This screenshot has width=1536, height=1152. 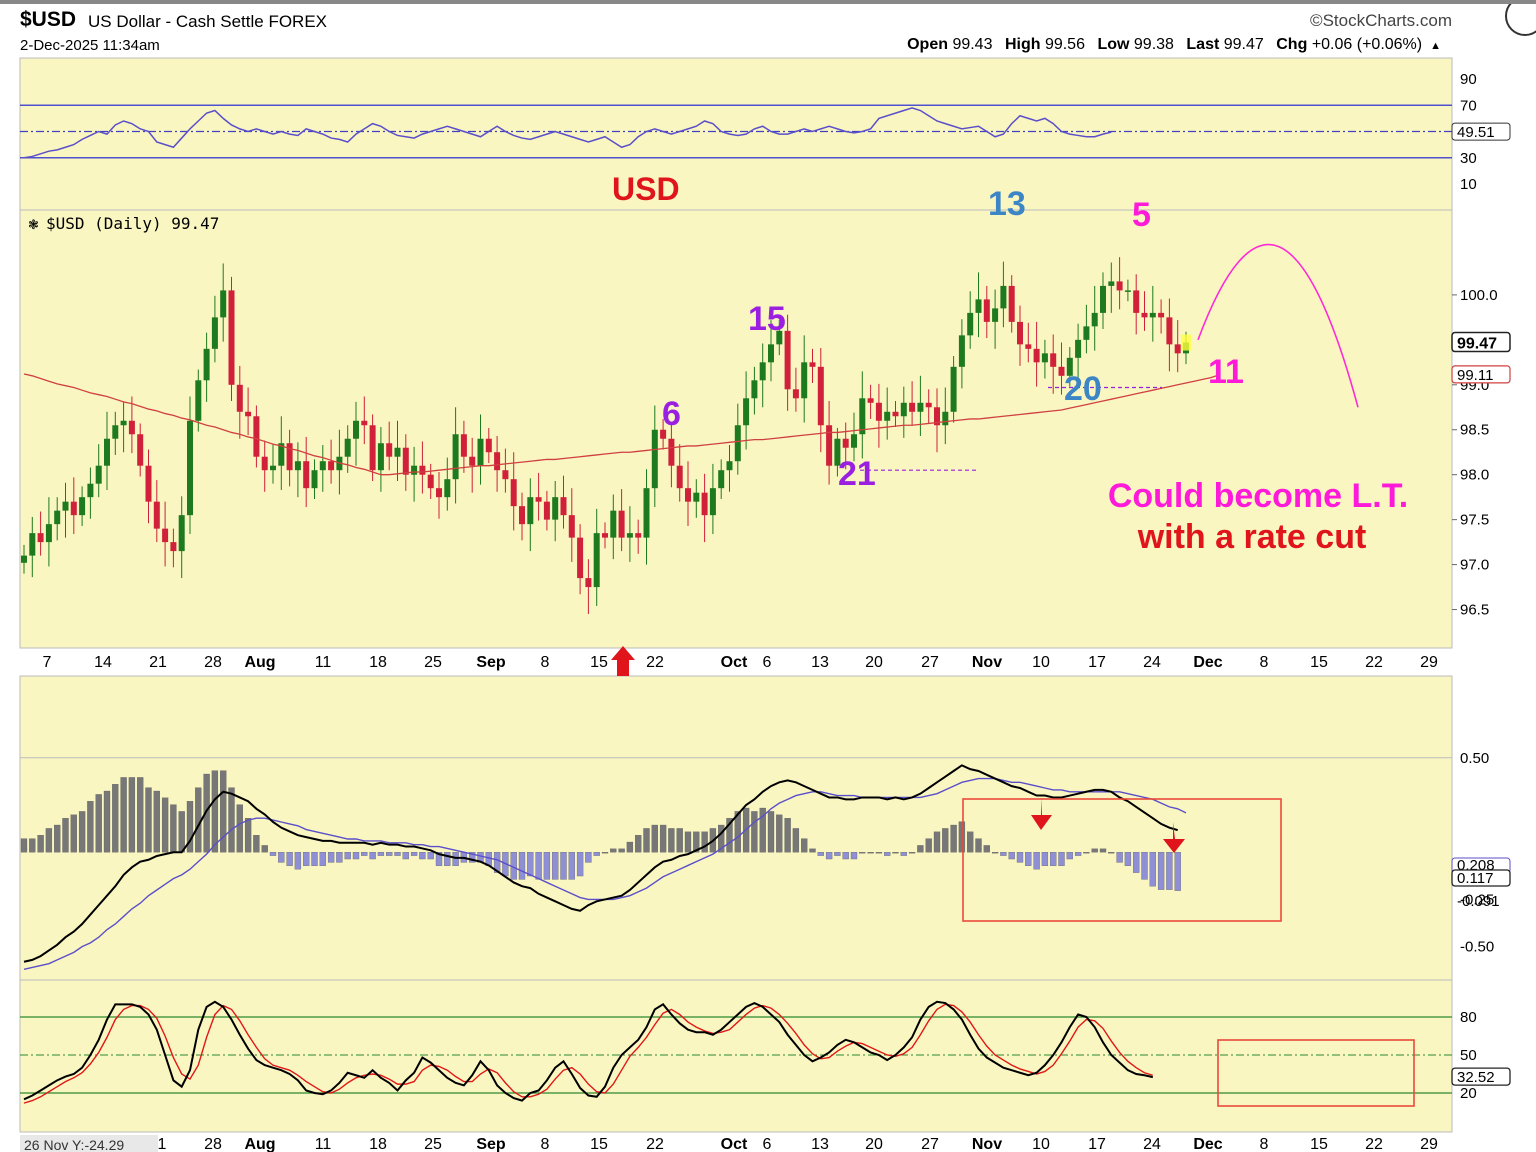 What do you see at coordinates (1064, 44) in the screenshot?
I see `high-value: 99.56` at bounding box center [1064, 44].